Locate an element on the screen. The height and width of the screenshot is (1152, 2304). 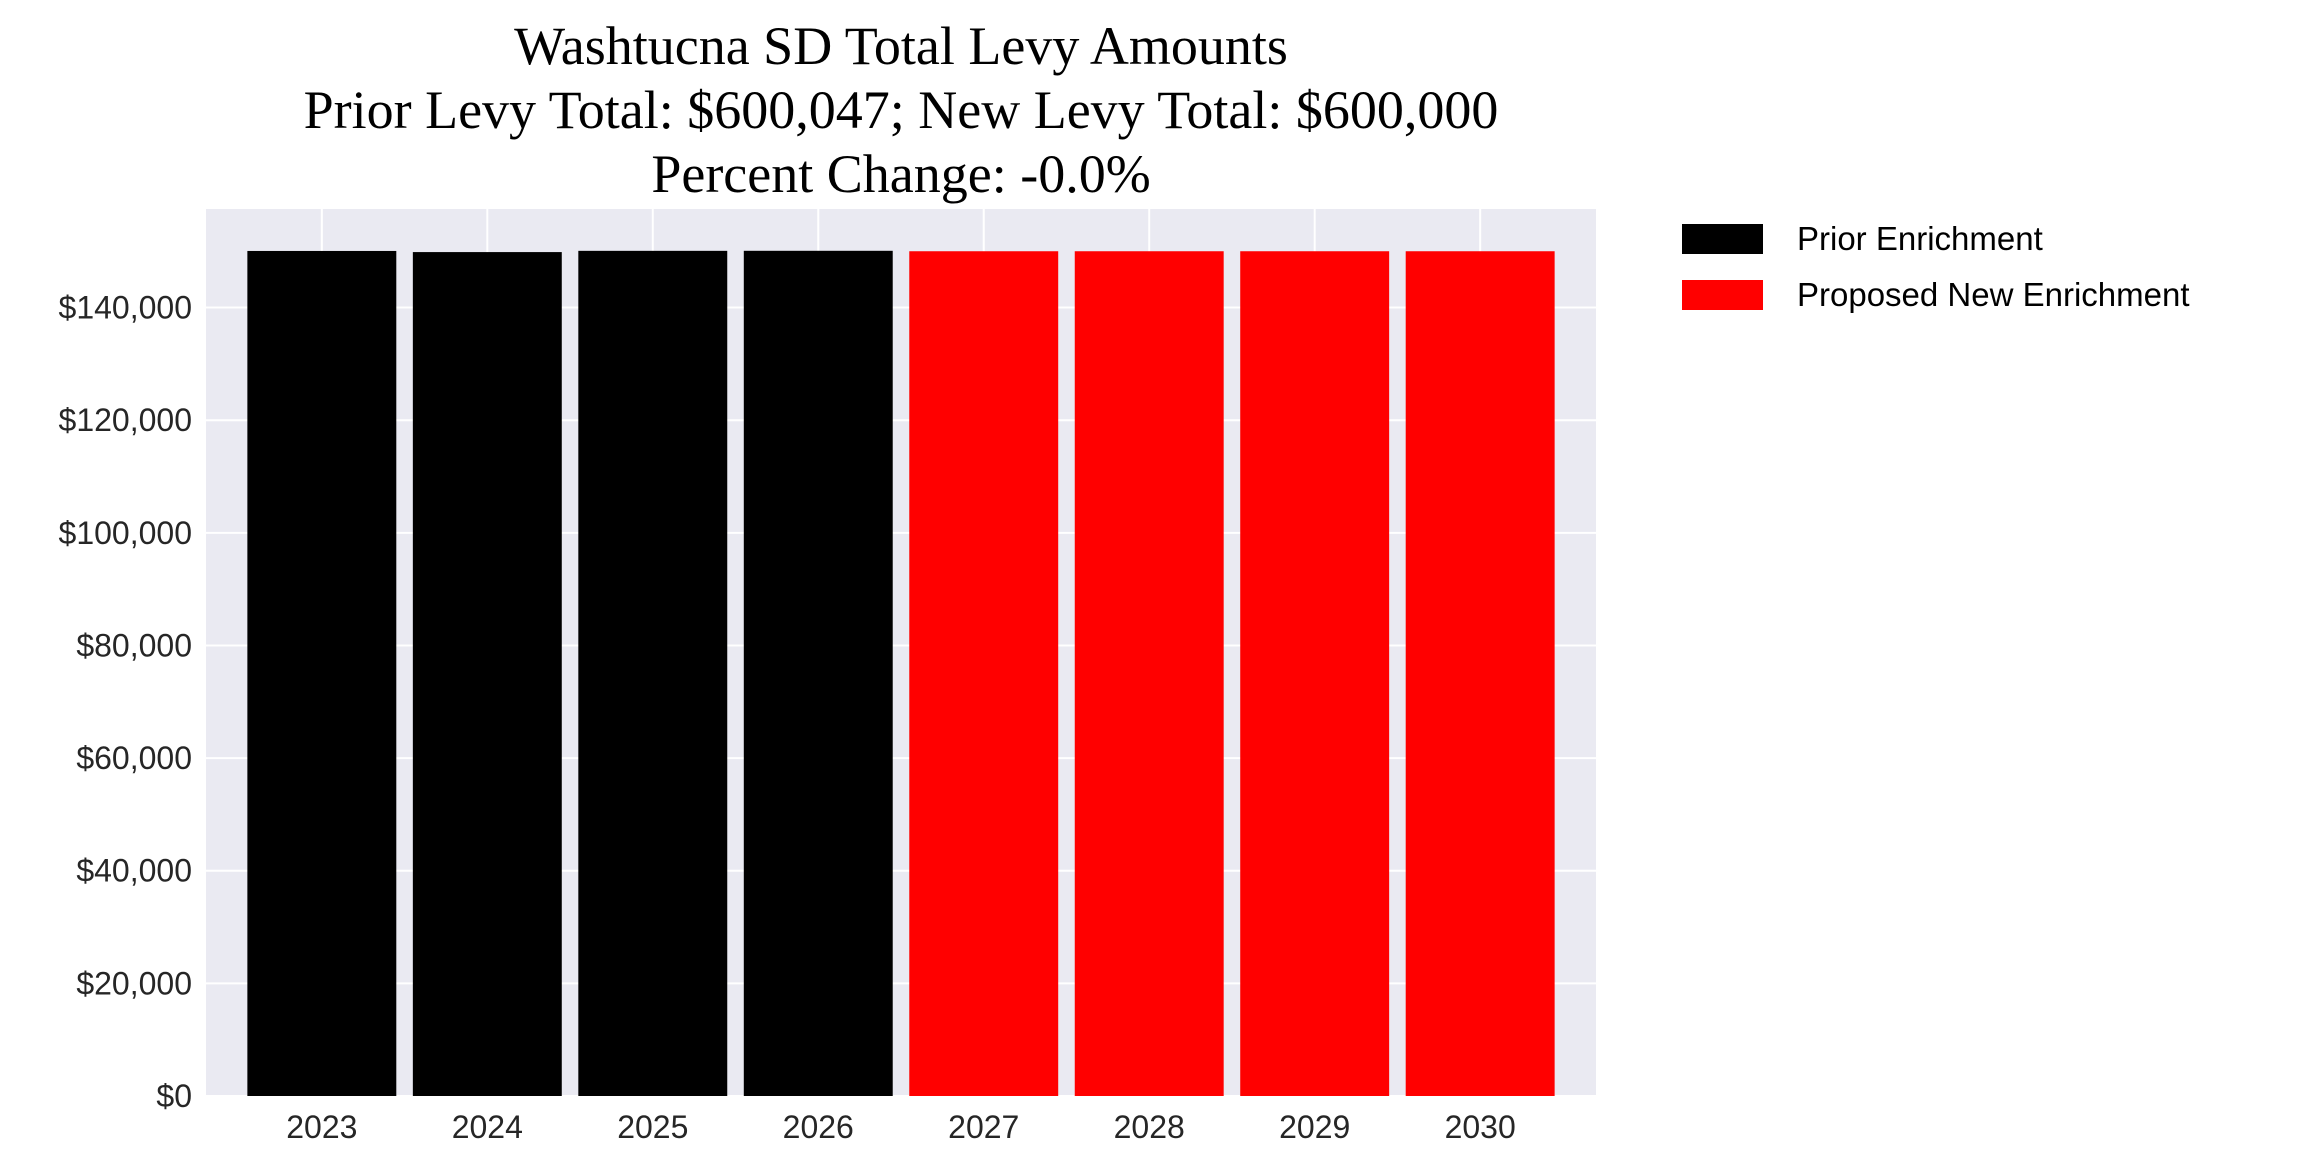
bar-prior-2025 is located at coordinates (653, 673).